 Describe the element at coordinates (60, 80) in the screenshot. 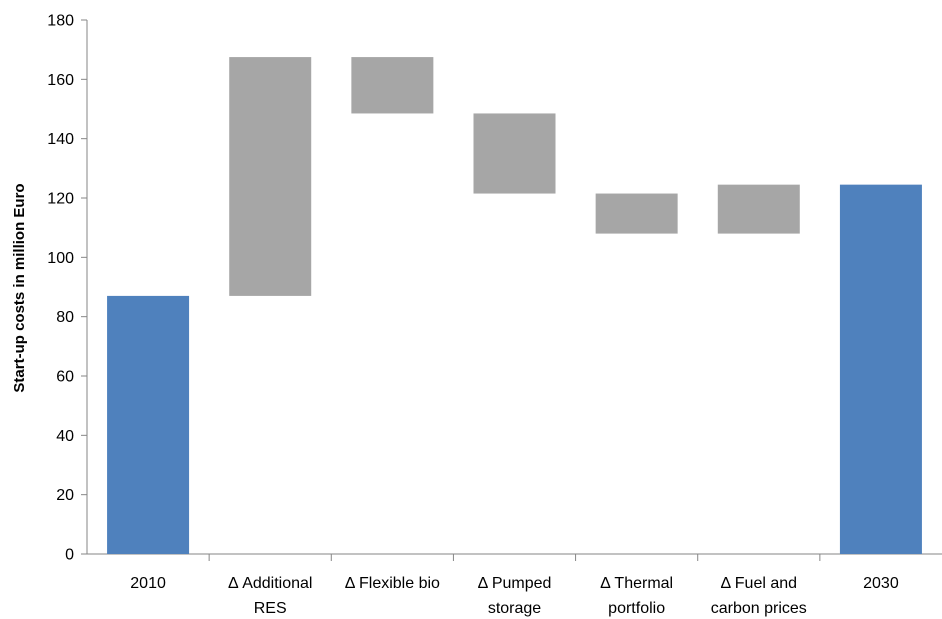

I see `y-tick-label: 160` at that location.